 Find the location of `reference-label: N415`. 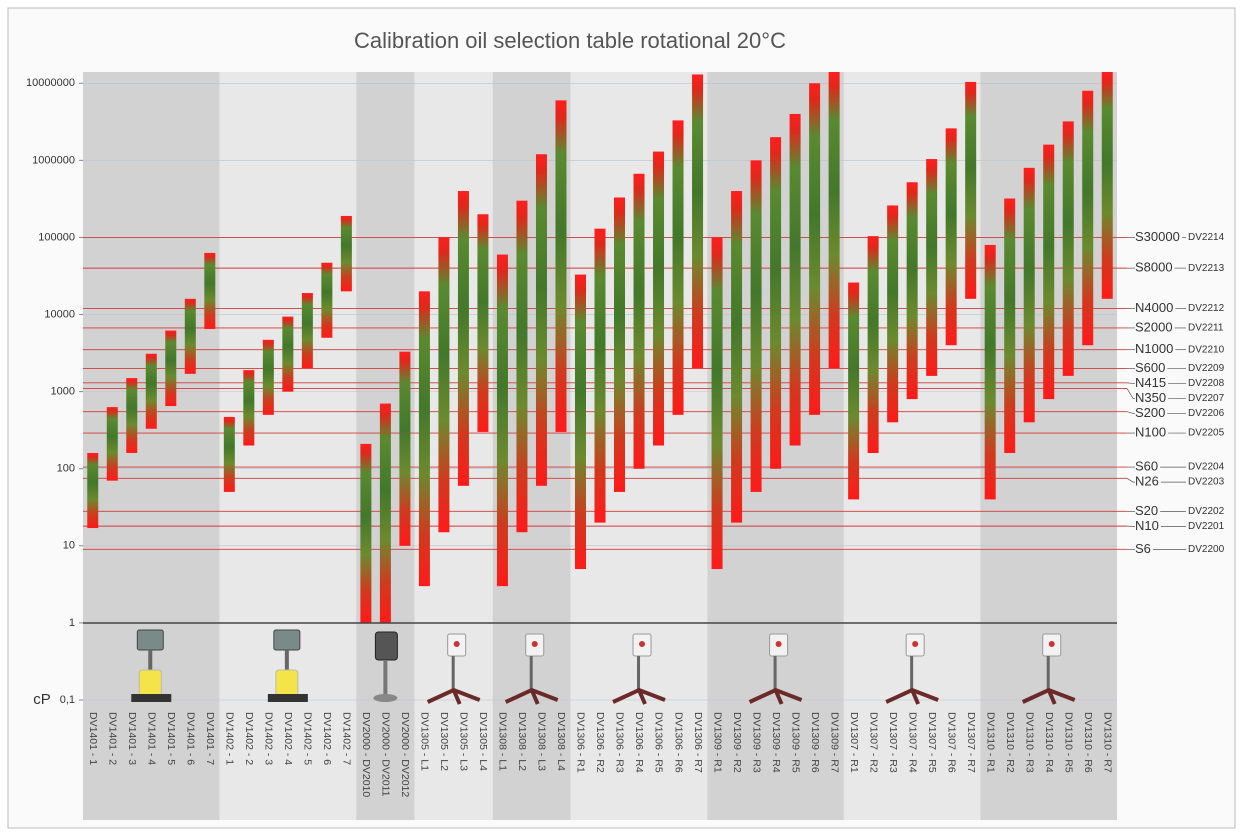

reference-label: N415 is located at coordinates (1150, 382).